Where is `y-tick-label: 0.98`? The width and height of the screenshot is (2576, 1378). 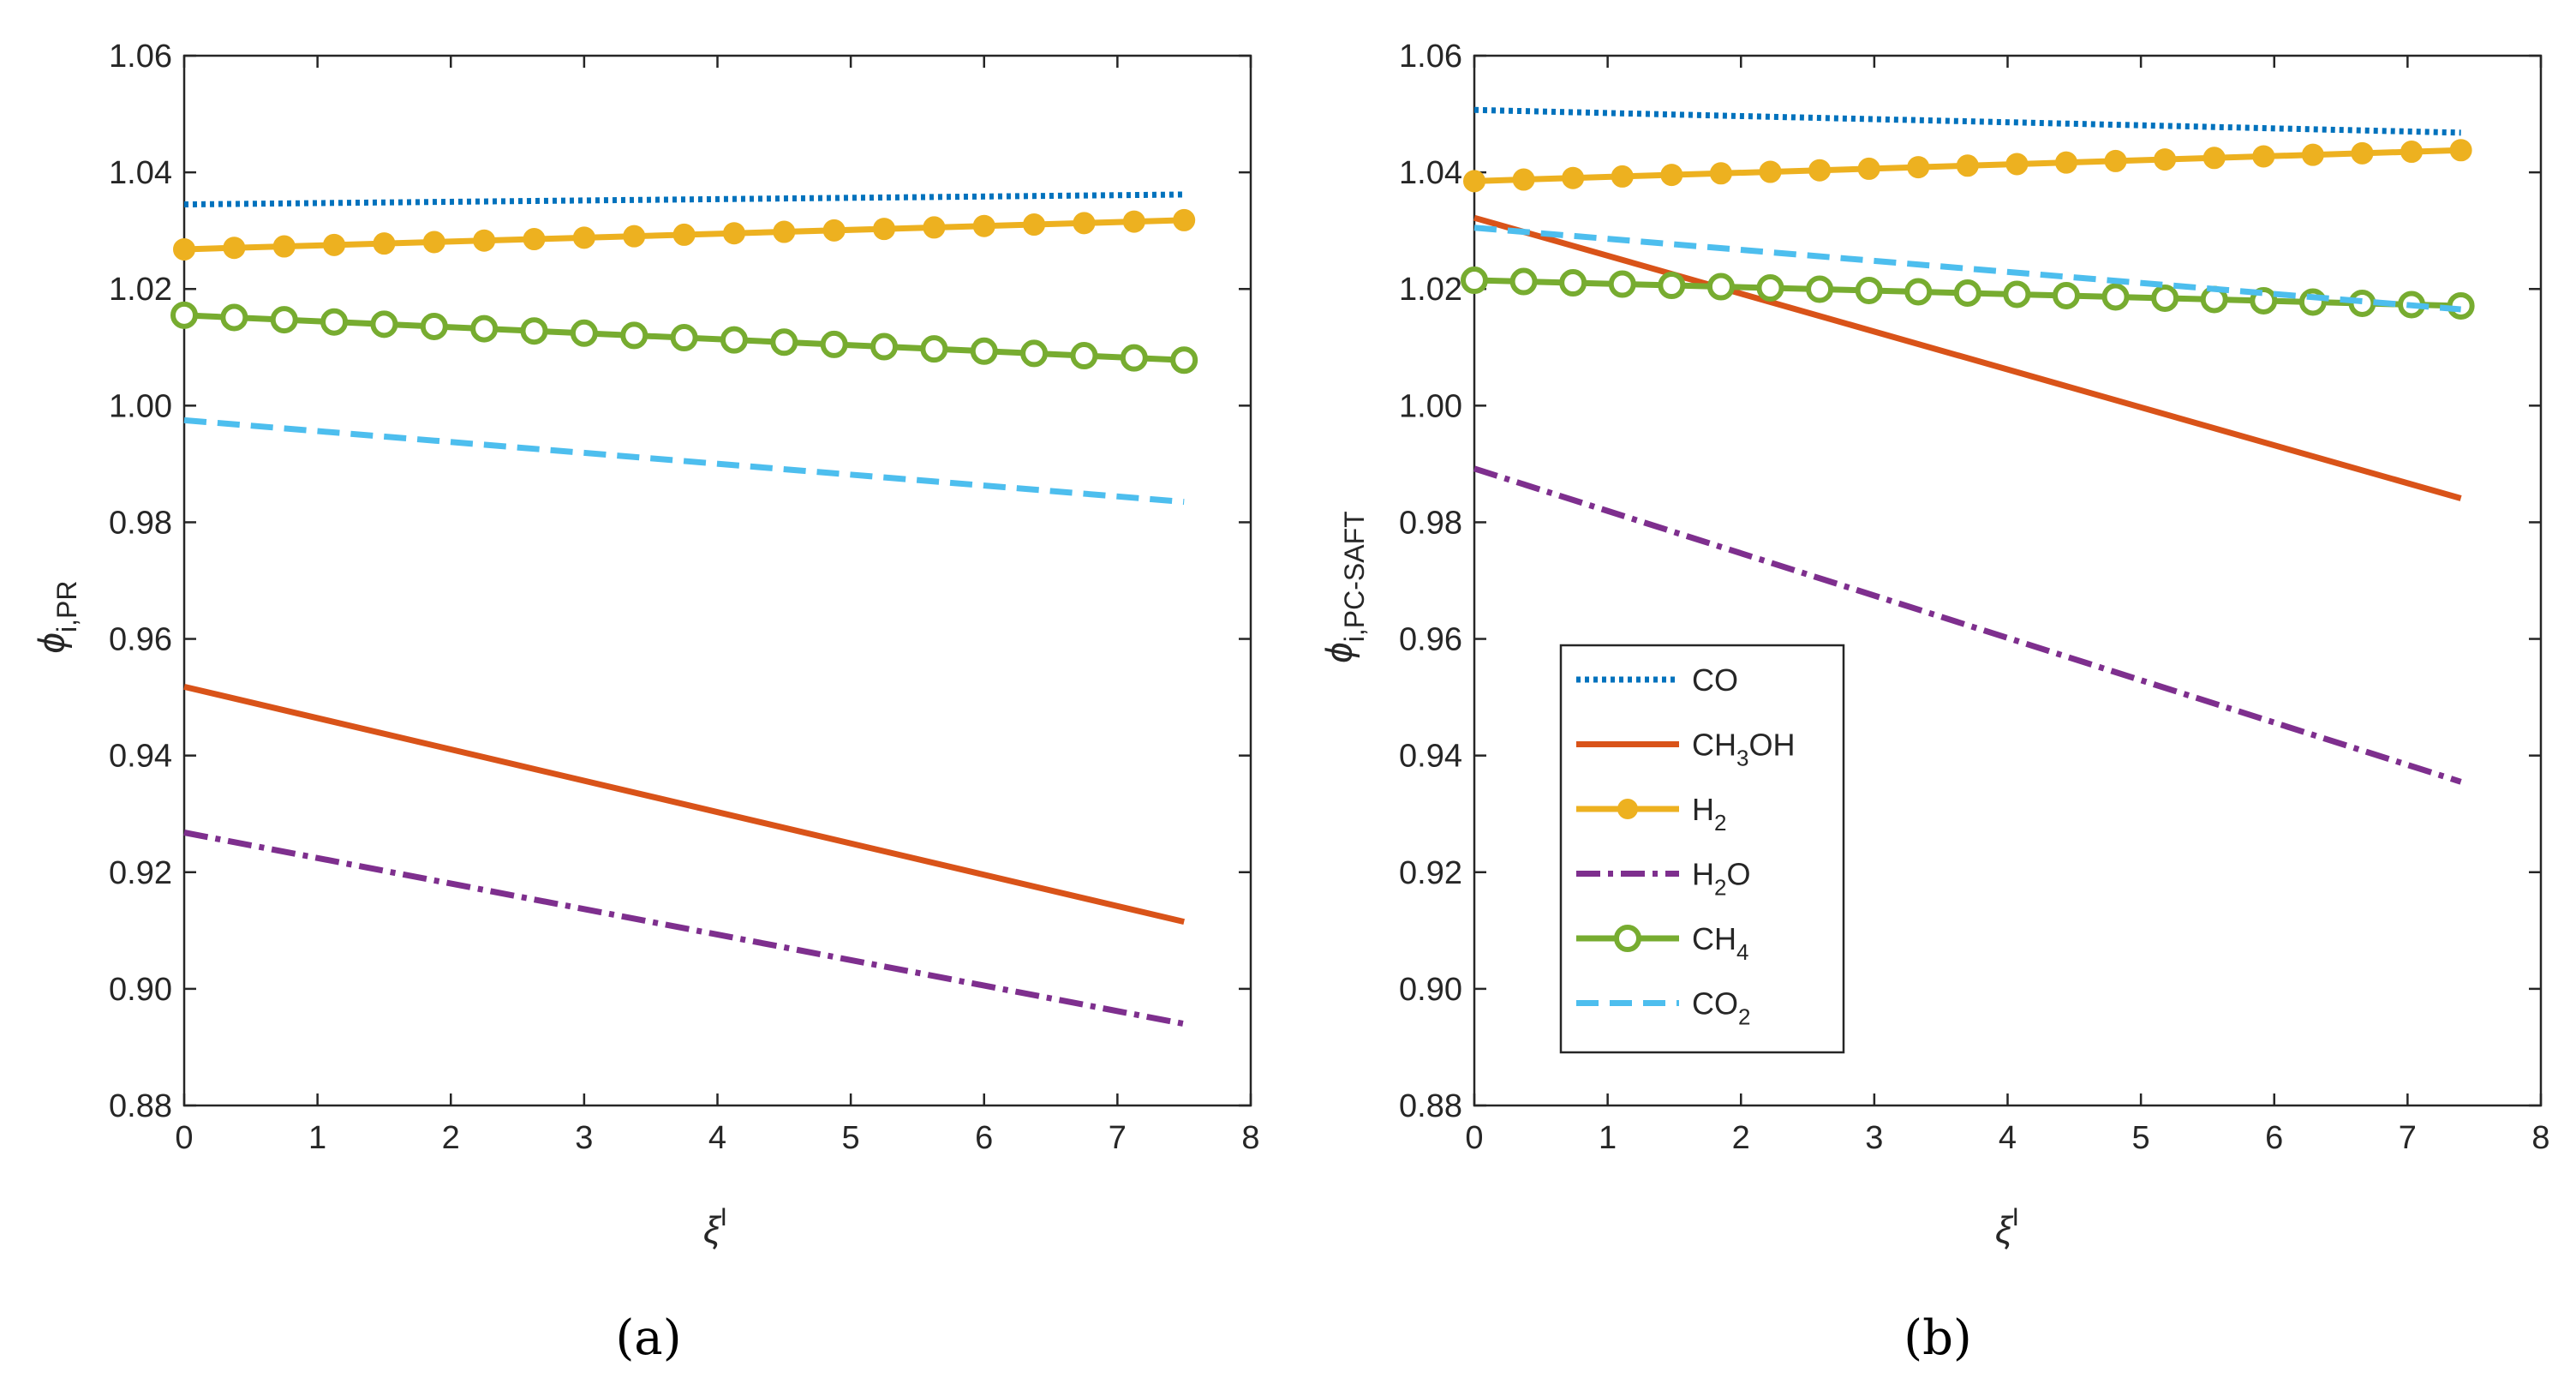
y-tick-label: 0.98 is located at coordinates (1431, 523).